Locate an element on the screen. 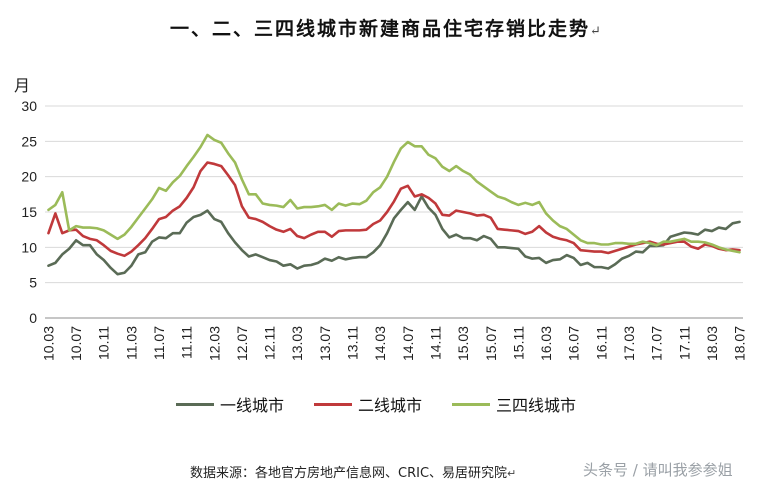 This screenshot has height=487, width=771. y-tick-label: 25 is located at coordinates (29, 141).